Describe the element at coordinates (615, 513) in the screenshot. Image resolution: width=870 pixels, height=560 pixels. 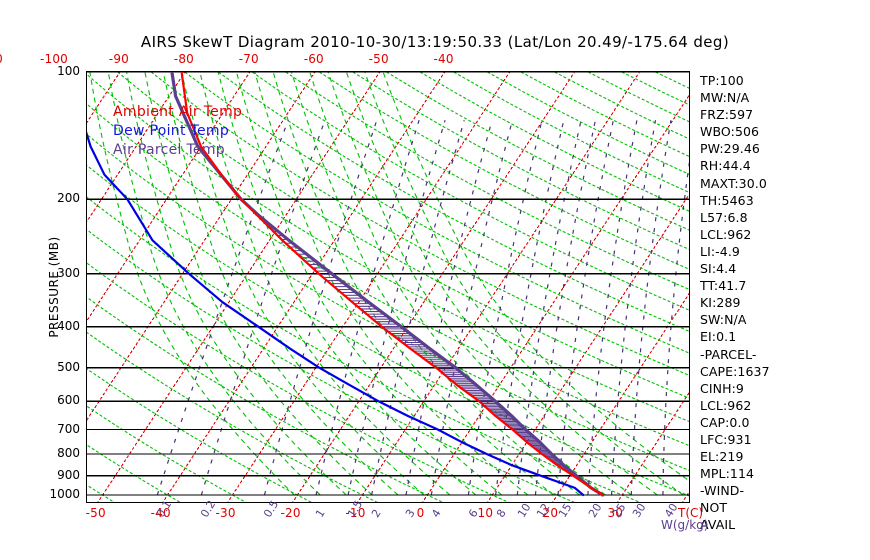
I see `bottom-temp-tick: 30` at that location.